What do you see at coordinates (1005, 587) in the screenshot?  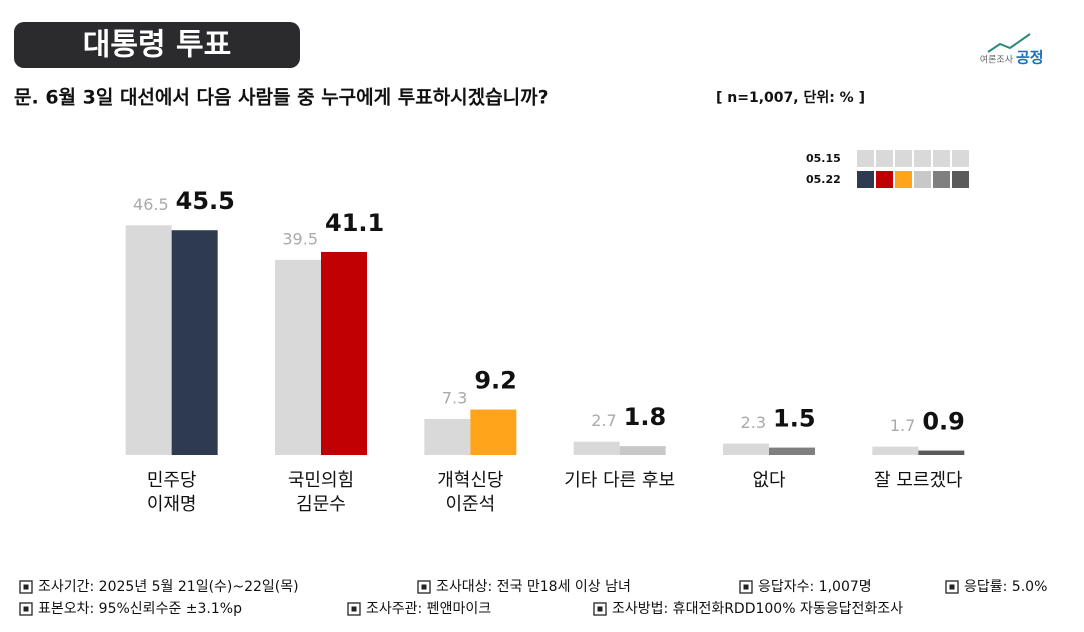 I see `footer-item: 응답률: 5.0%` at bounding box center [1005, 587].